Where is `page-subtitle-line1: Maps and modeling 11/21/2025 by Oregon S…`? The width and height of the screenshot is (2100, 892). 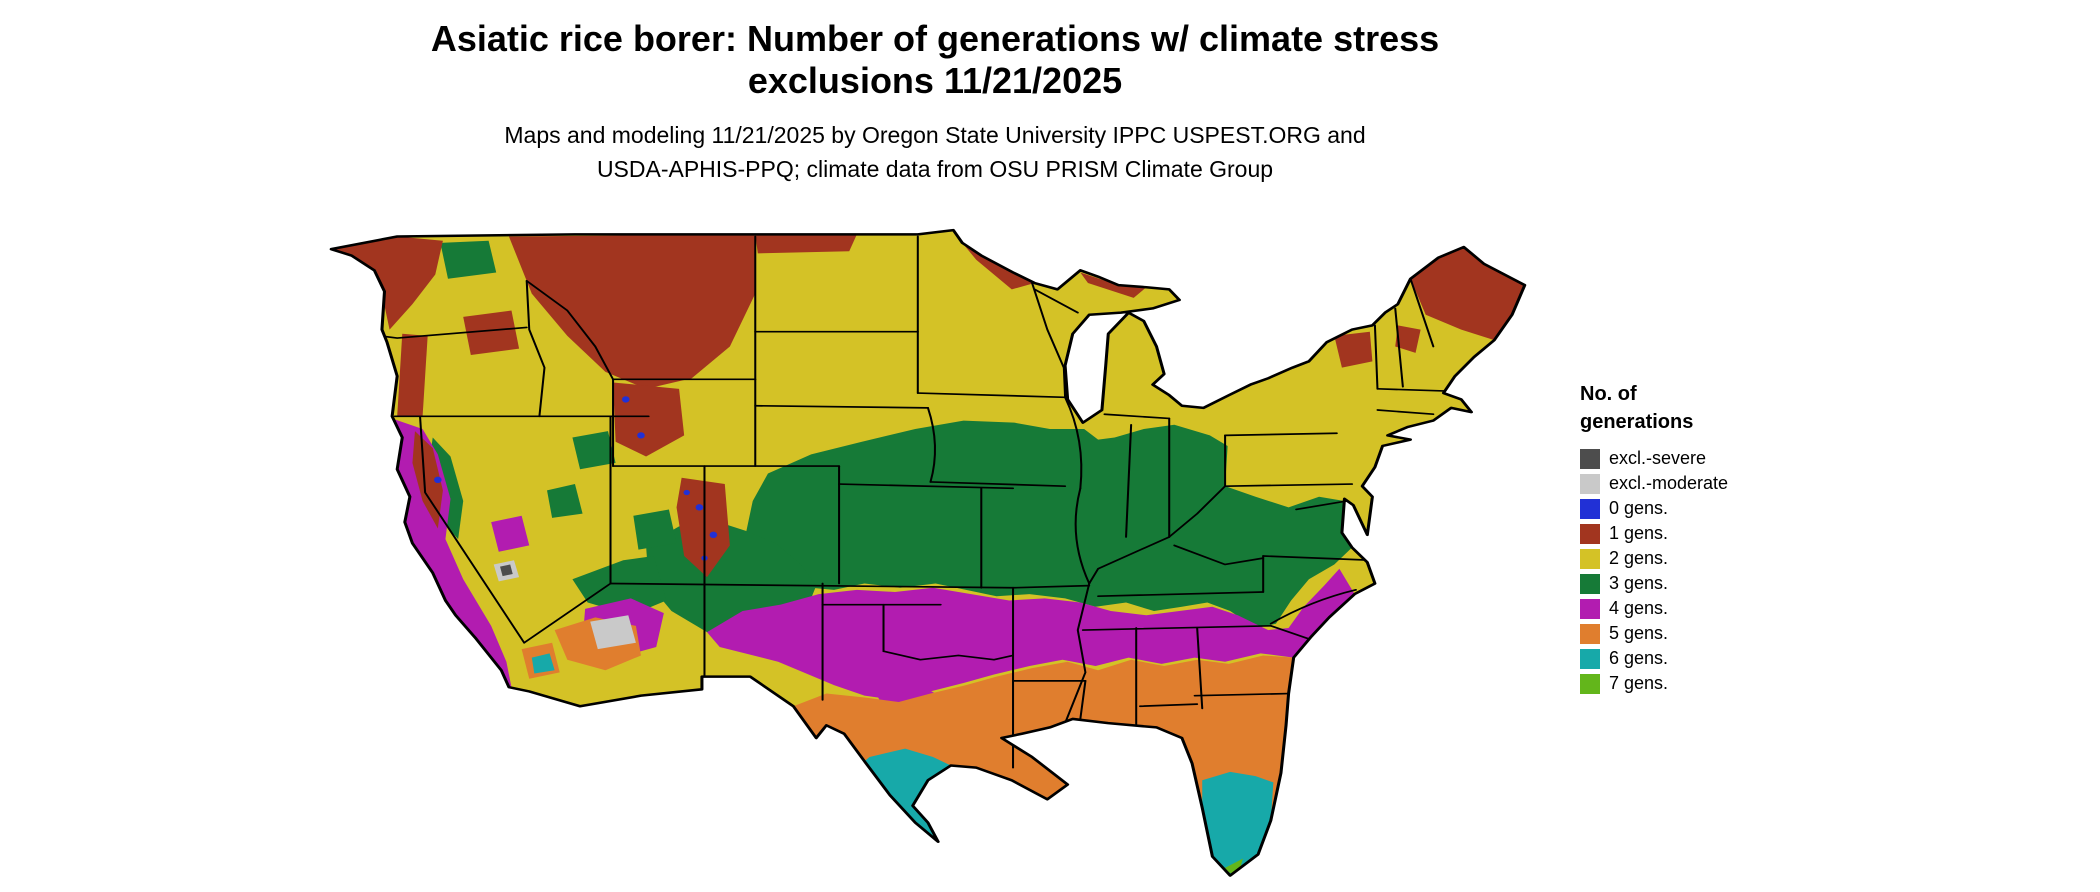 page-subtitle-line1: Maps and modeling 11/21/2025 by Oregon S… is located at coordinates (935, 135).